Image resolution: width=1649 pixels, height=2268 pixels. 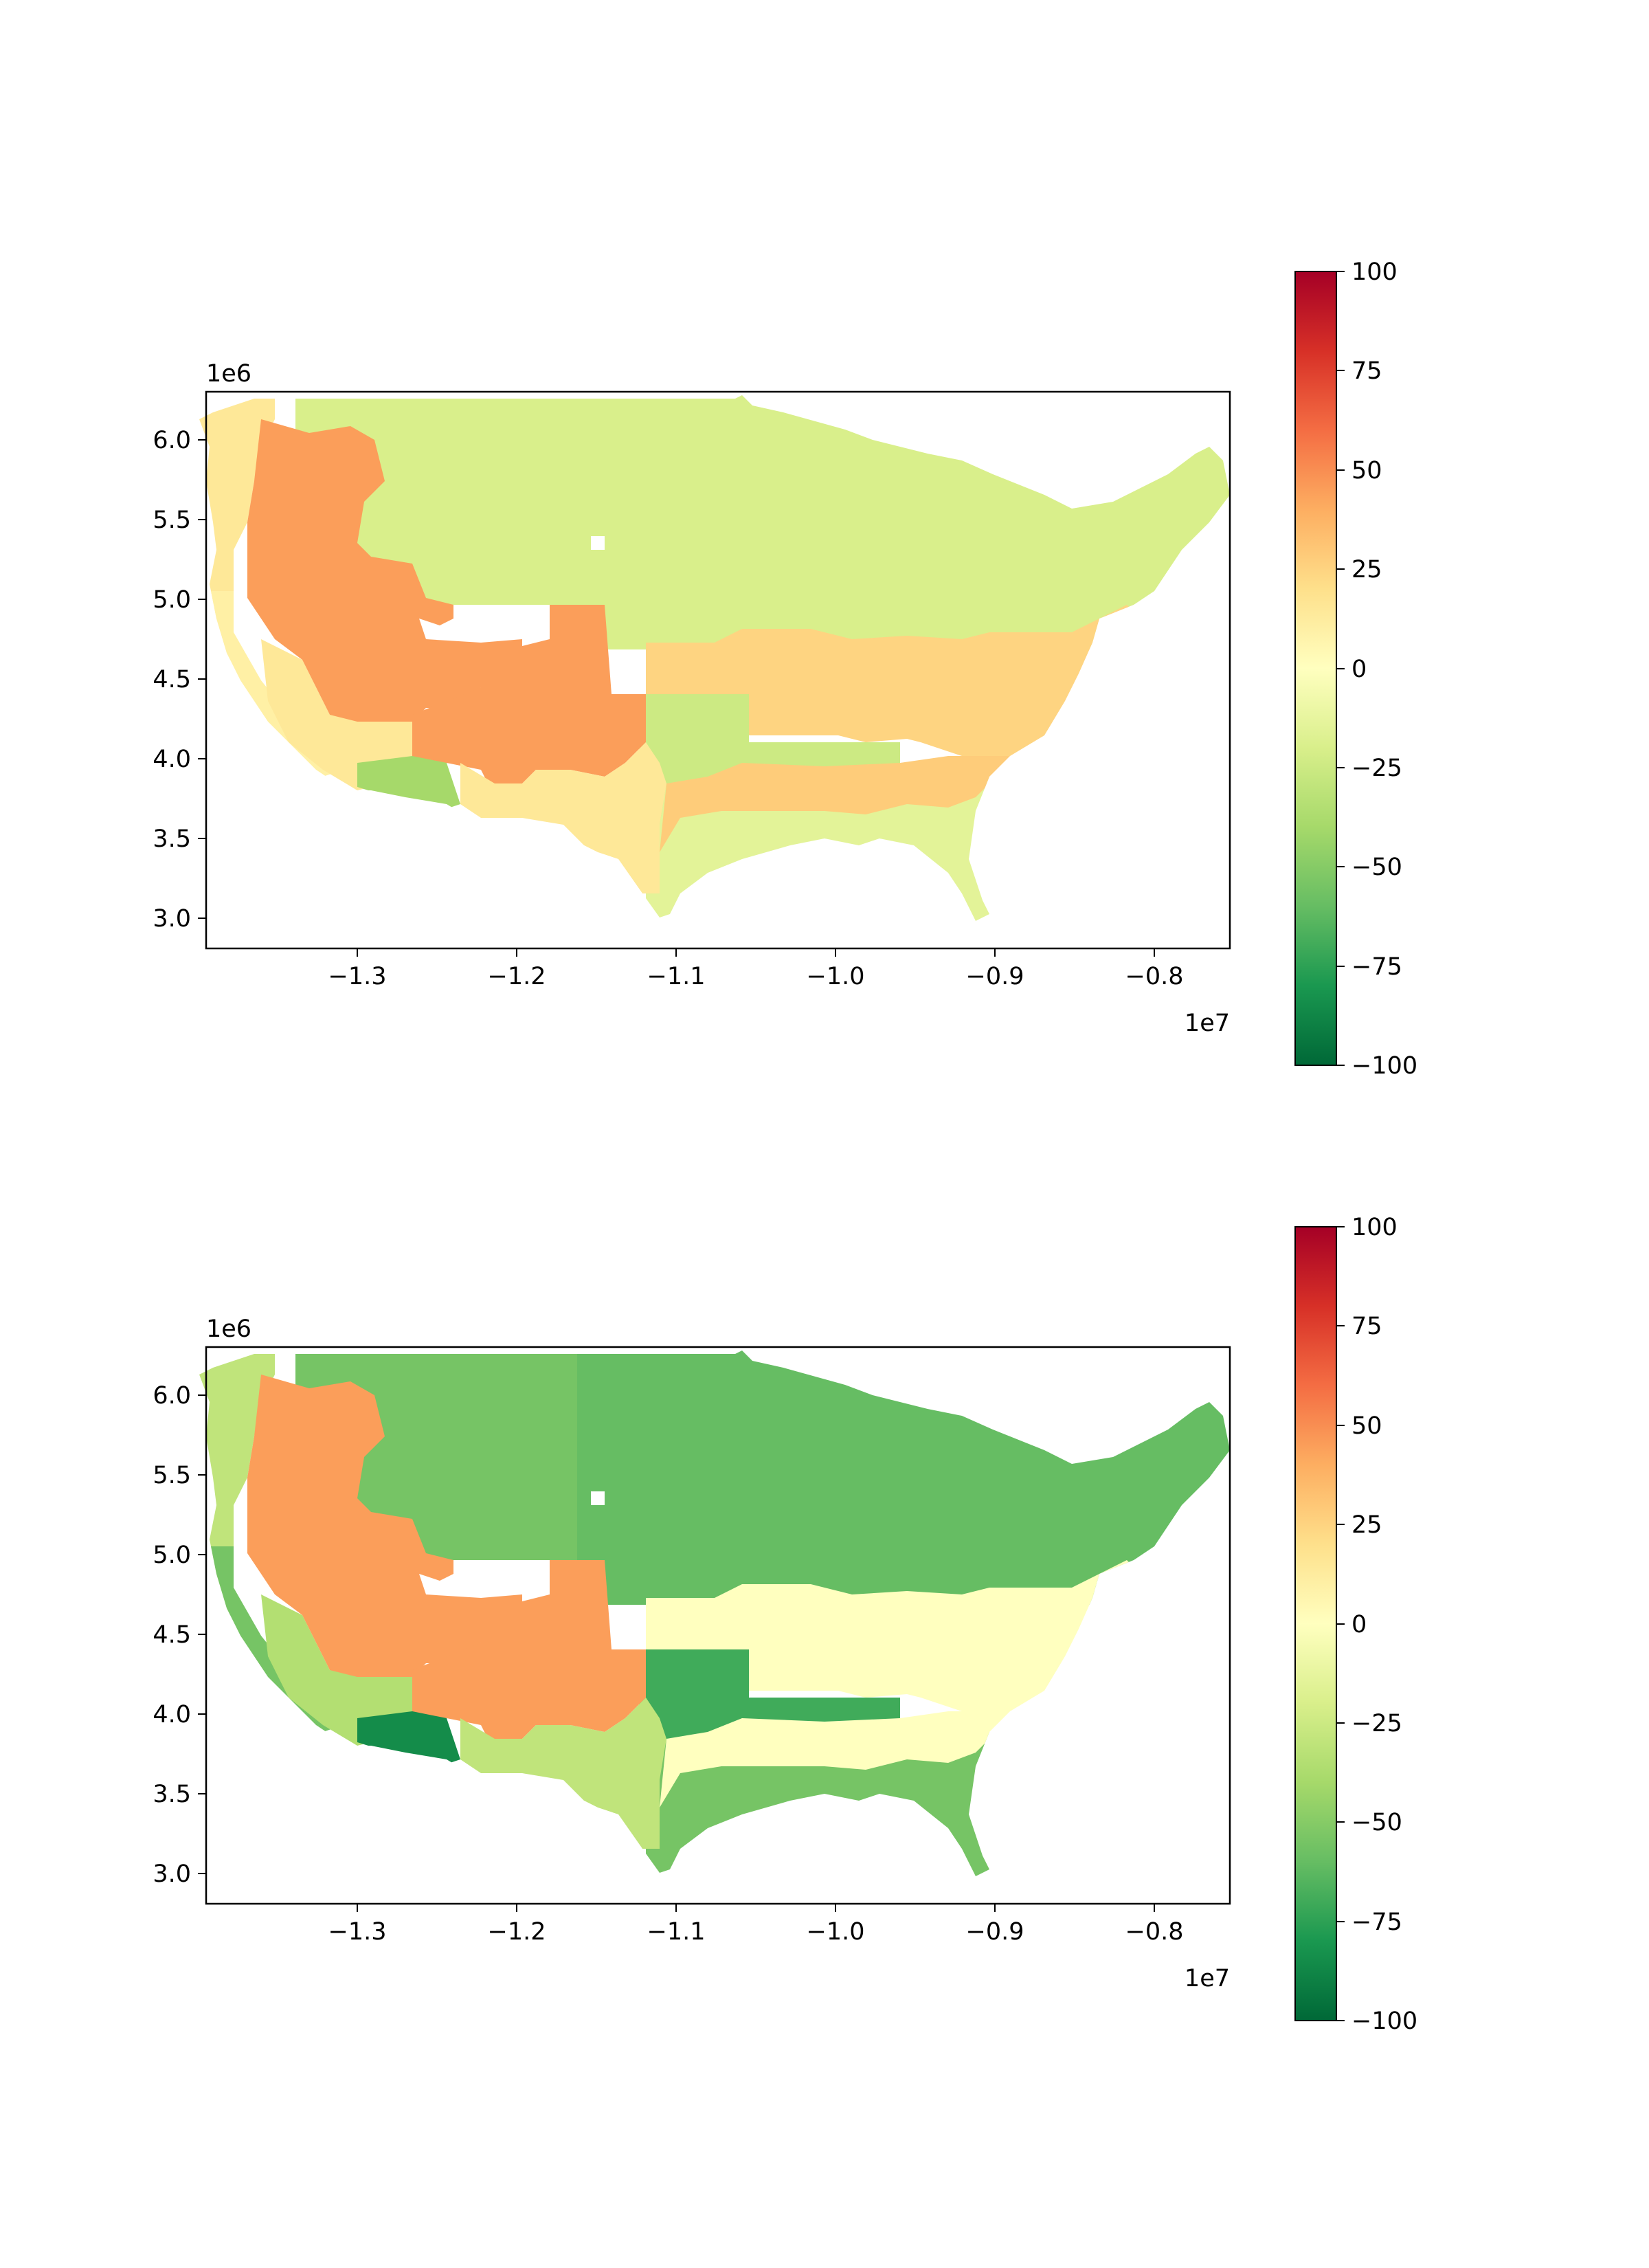 I want to click on colorbar-tick-label: 25, so click(x=1366, y=1525).